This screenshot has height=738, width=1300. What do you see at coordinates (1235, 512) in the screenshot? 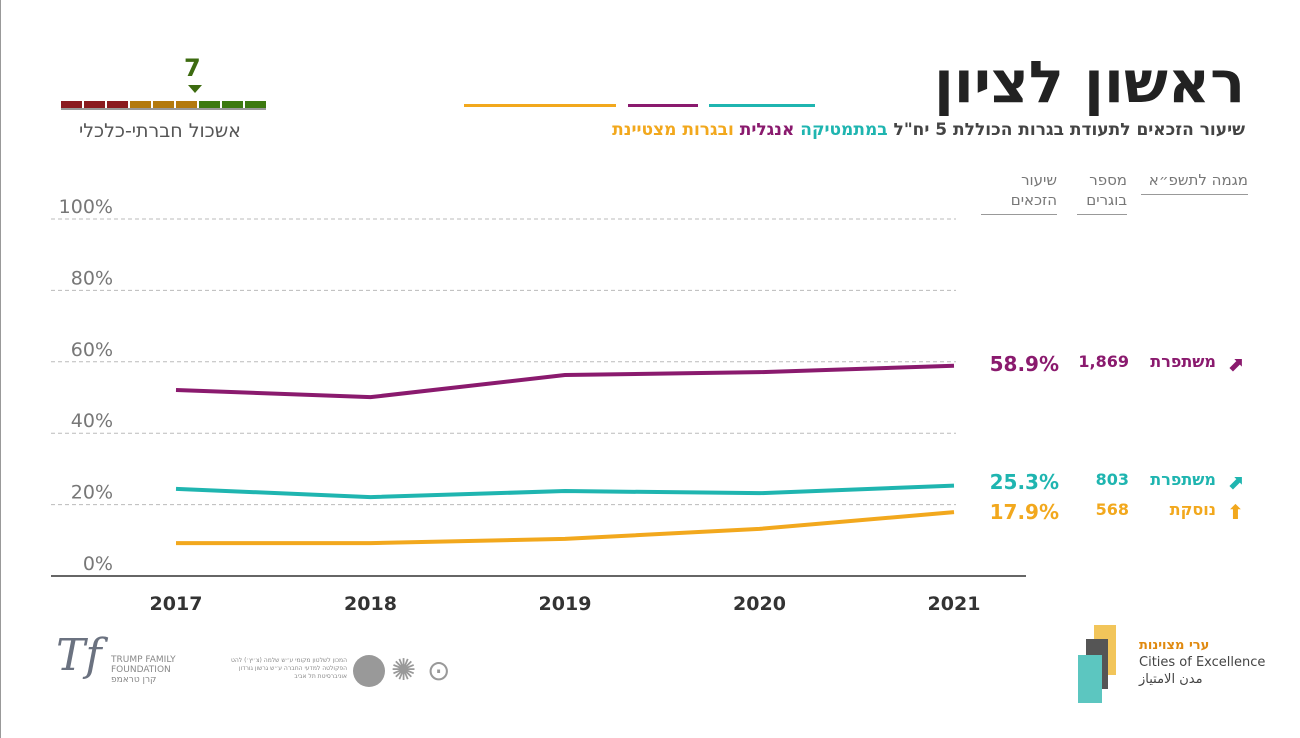
I see `arrow-up-icon: ⬆` at bounding box center [1235, 512].